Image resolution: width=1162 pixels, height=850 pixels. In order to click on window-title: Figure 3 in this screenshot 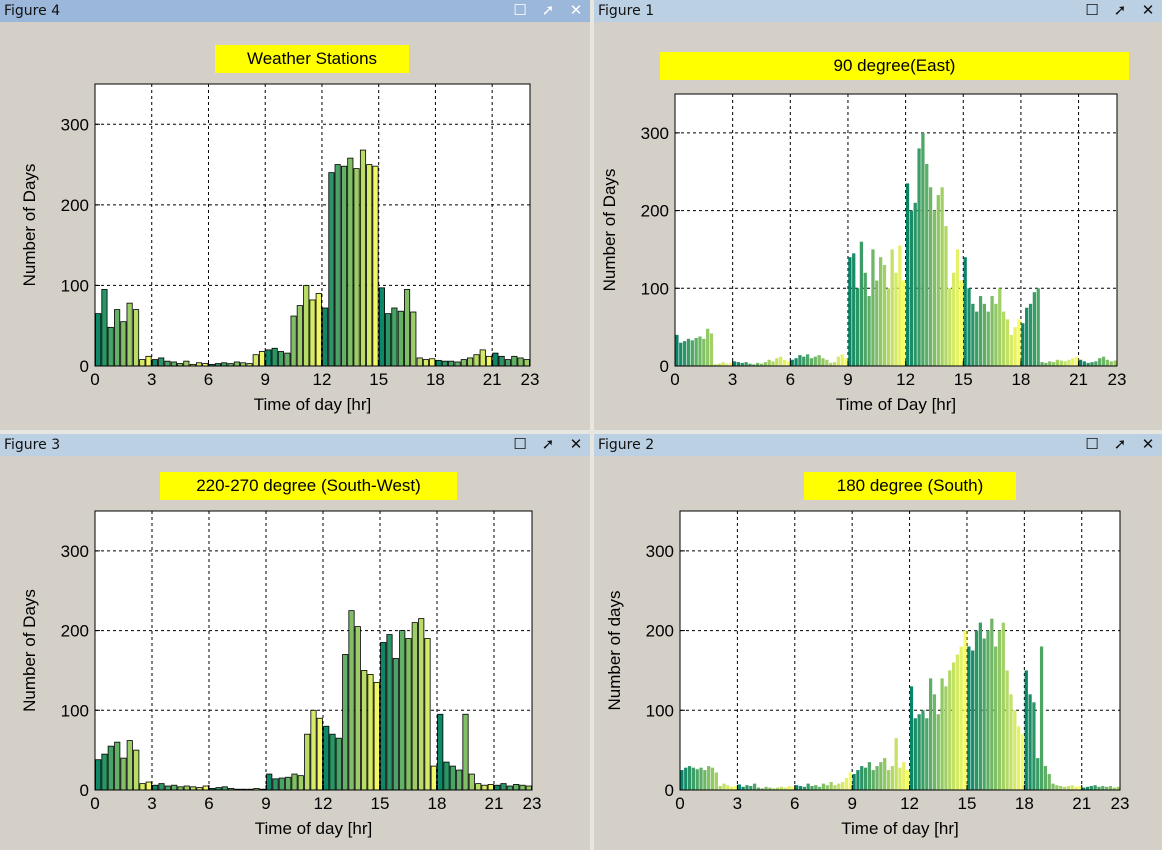, I will do `click(32, 445)`.